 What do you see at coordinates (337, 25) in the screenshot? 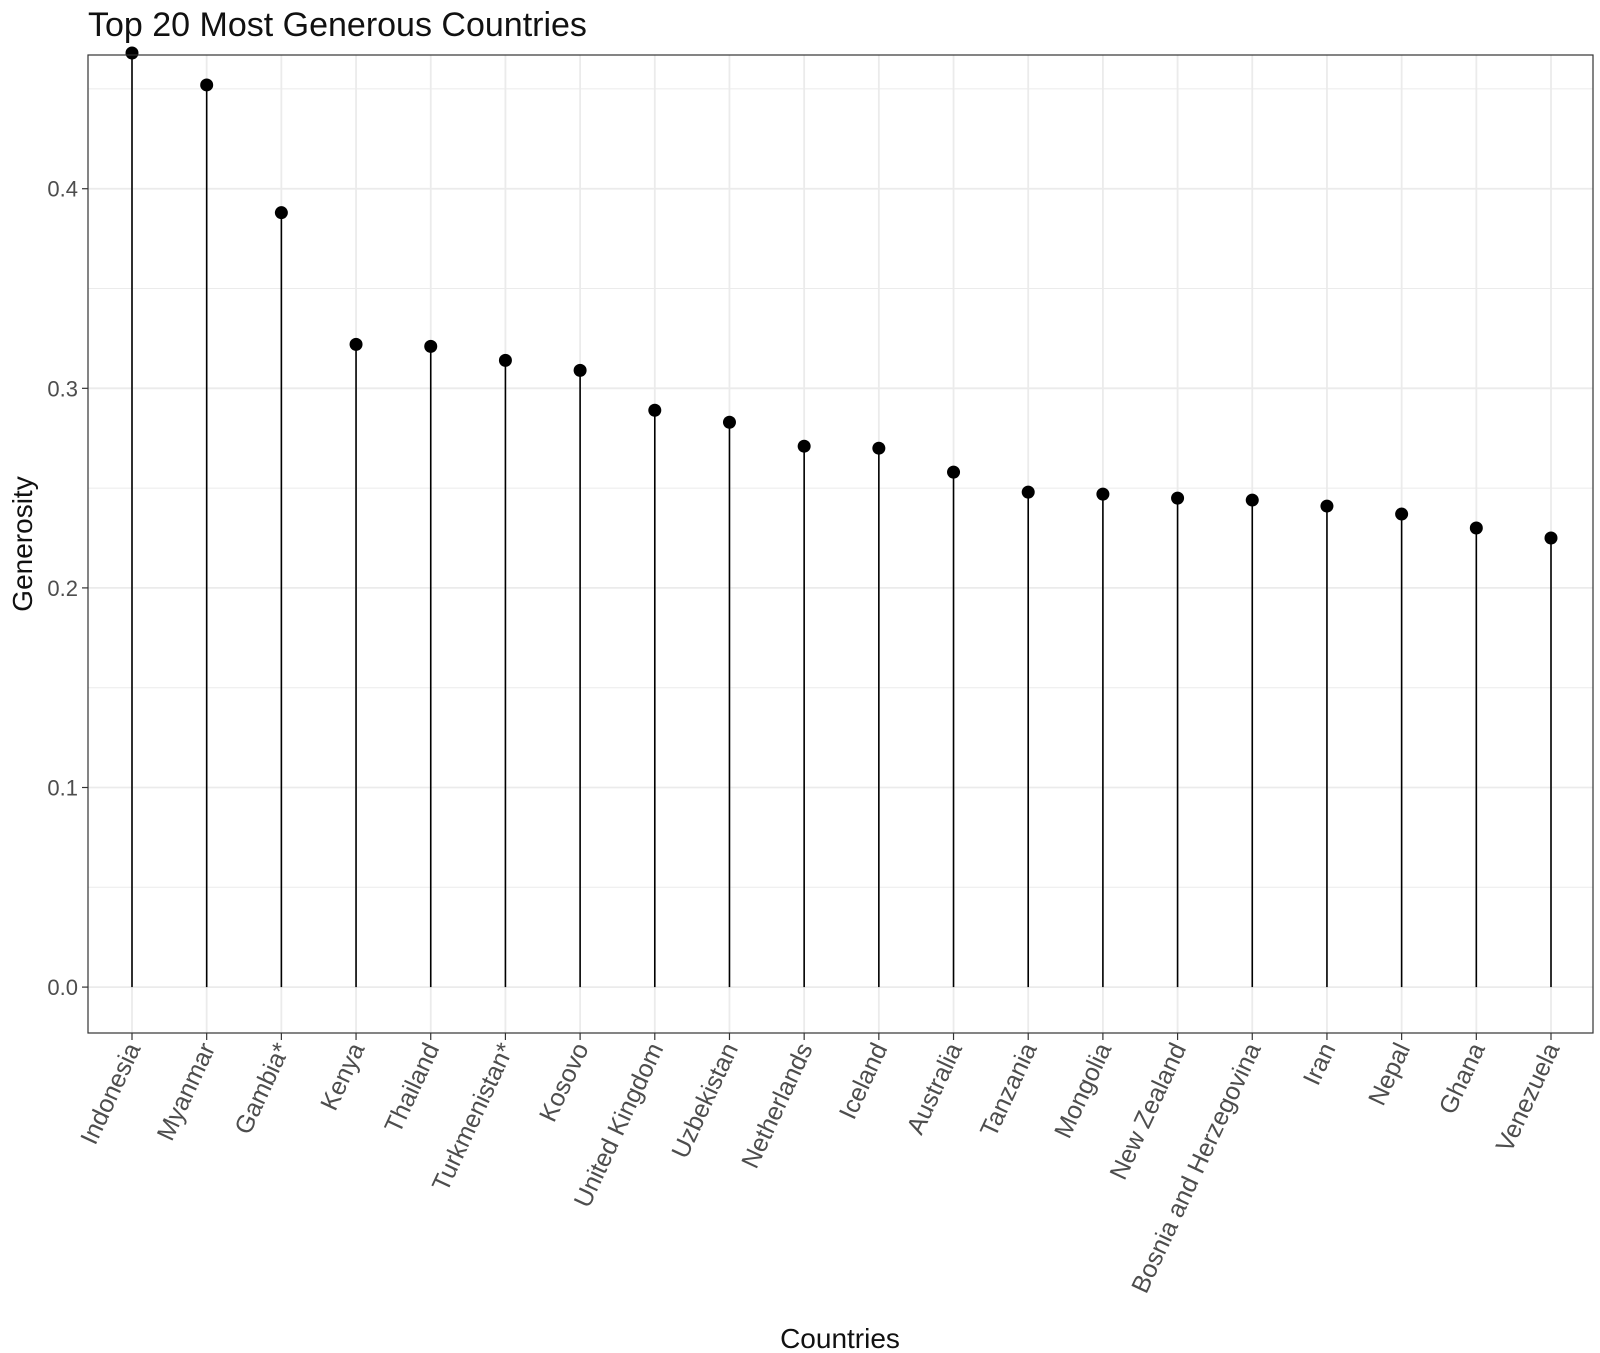
I see `chart-title: Top 20 Most Generous Countries` at bounding box center [337, 25].